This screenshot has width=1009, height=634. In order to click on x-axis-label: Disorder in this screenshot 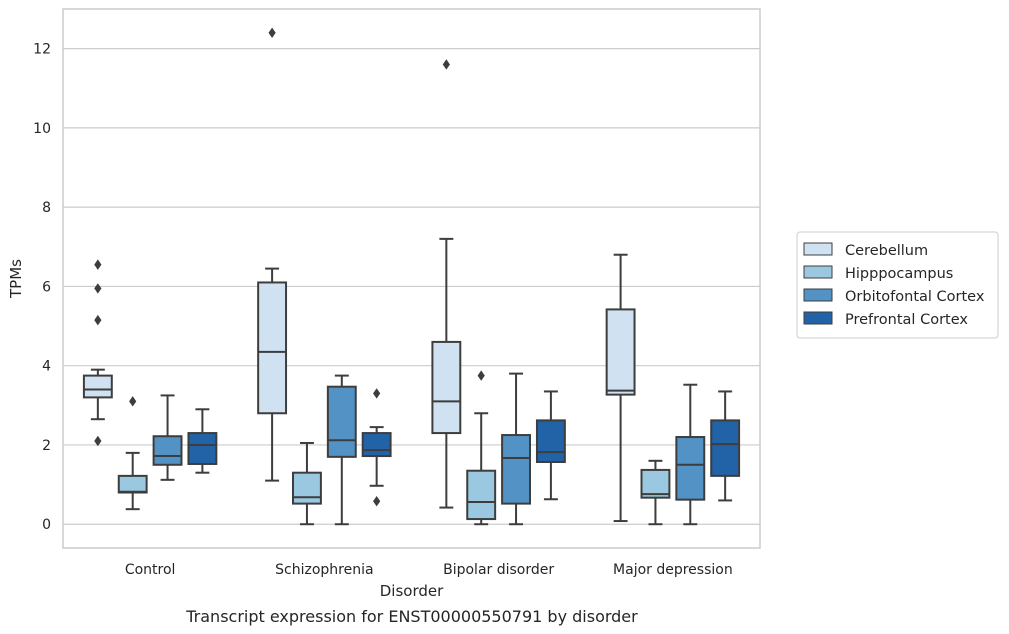, I will do `click(412, 591)`.